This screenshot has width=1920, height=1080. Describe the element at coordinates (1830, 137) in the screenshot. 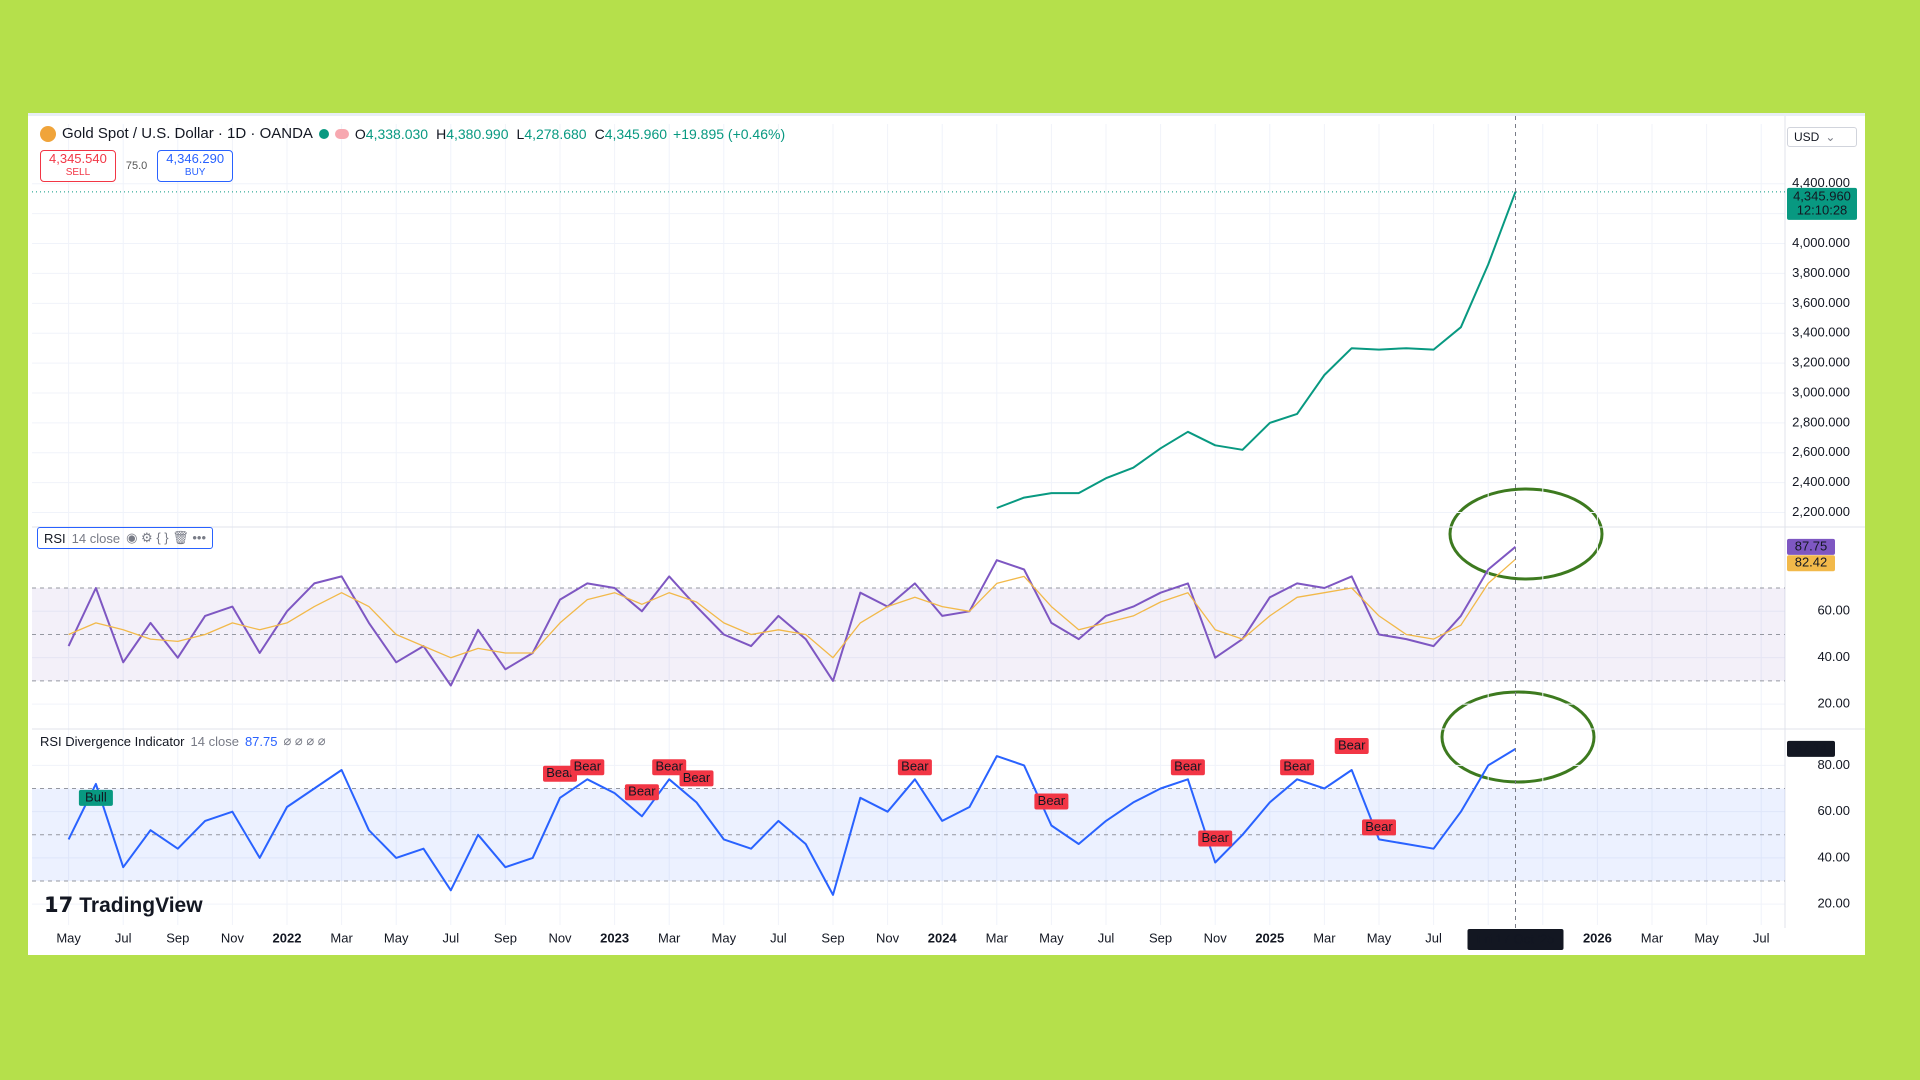

I see `dropdown-arrow: ⌄` at that location.